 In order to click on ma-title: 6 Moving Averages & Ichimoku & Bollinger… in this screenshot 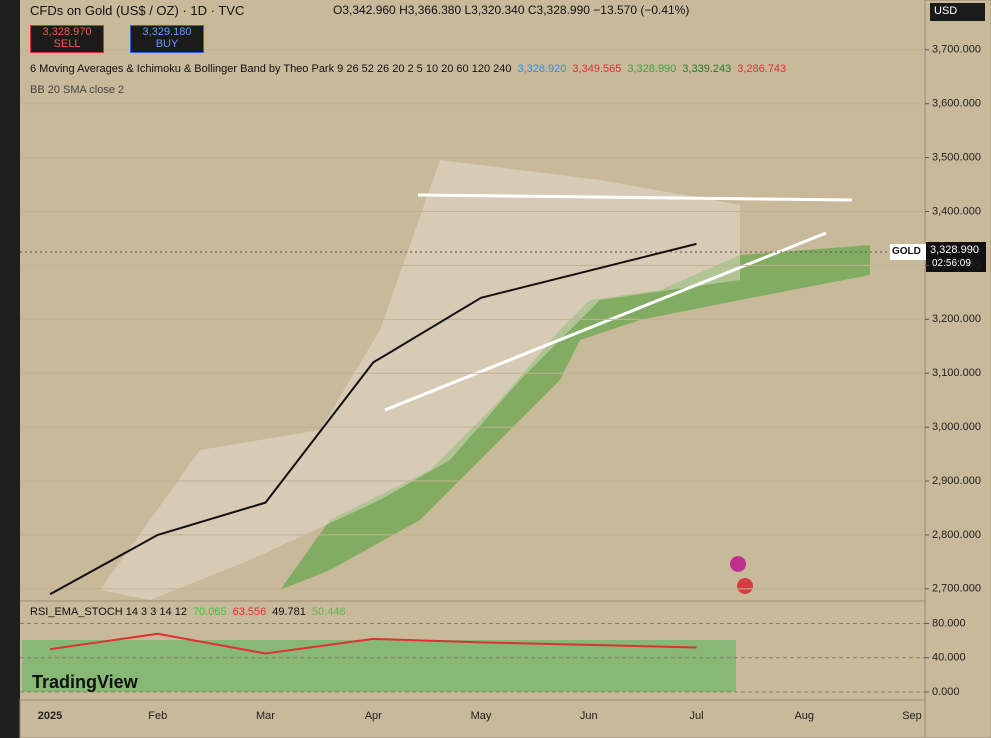, I will do `click(271, 69)`.